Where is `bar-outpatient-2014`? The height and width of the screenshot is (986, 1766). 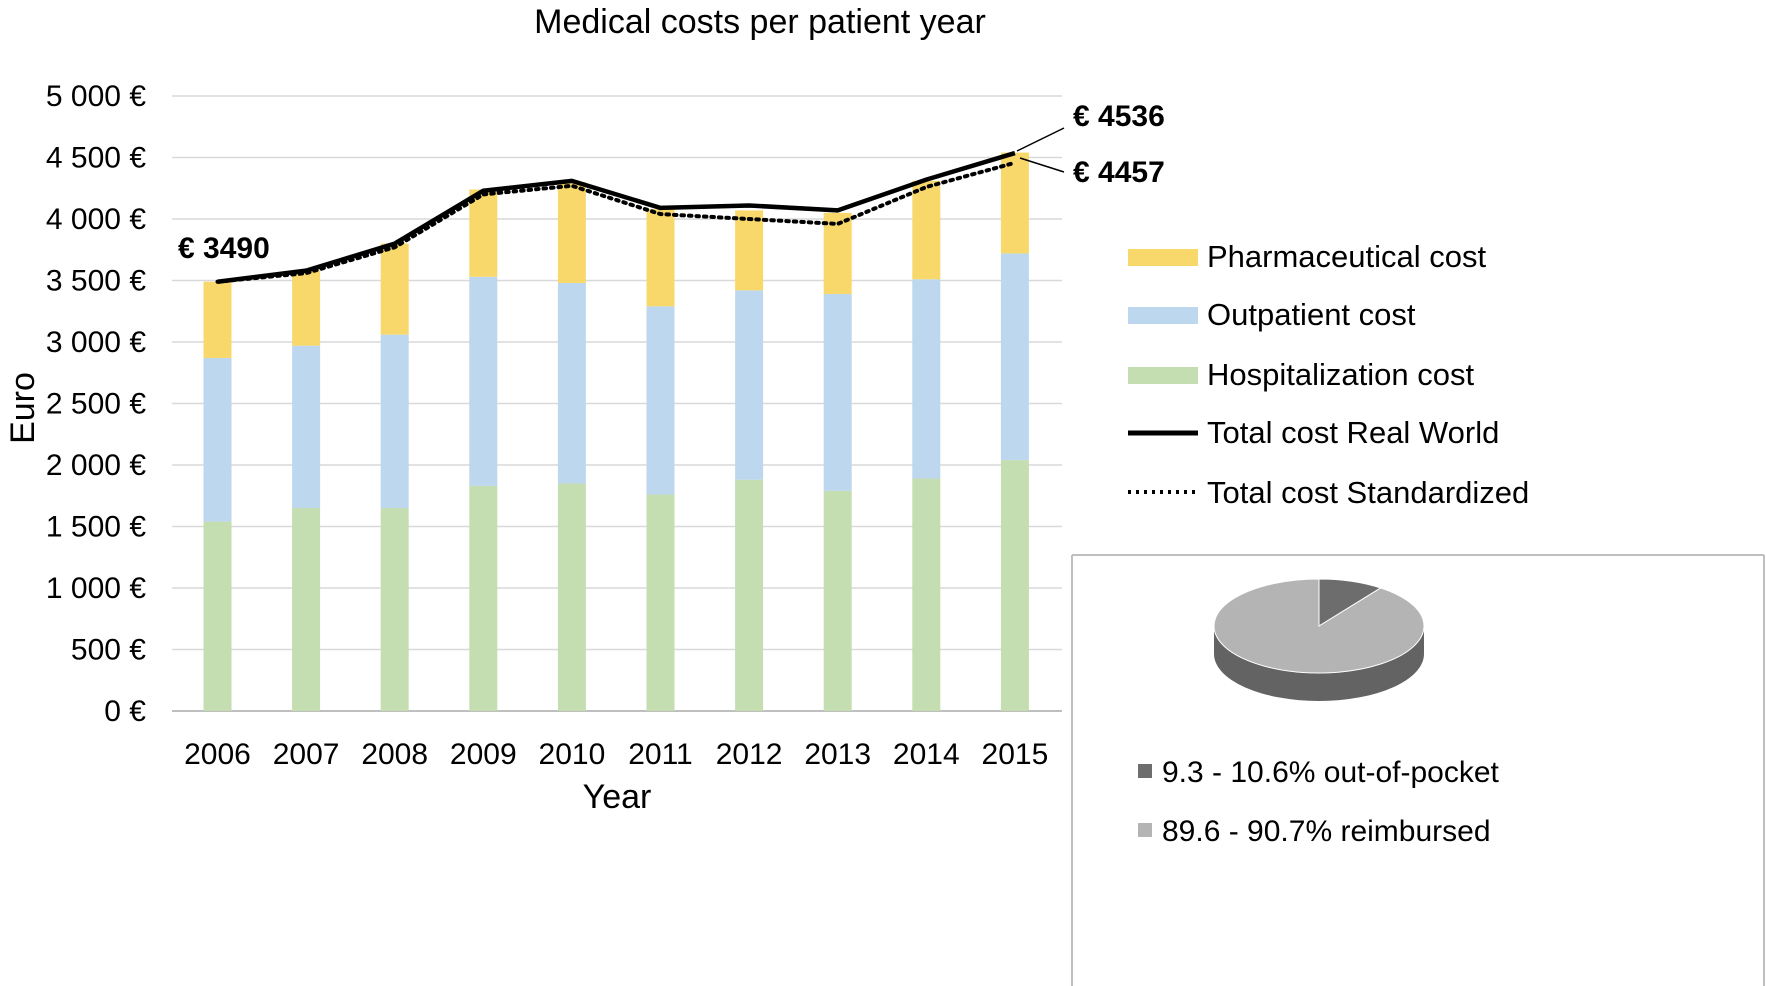
bar-outpatient-2014 is located at coordinates (926, 379).